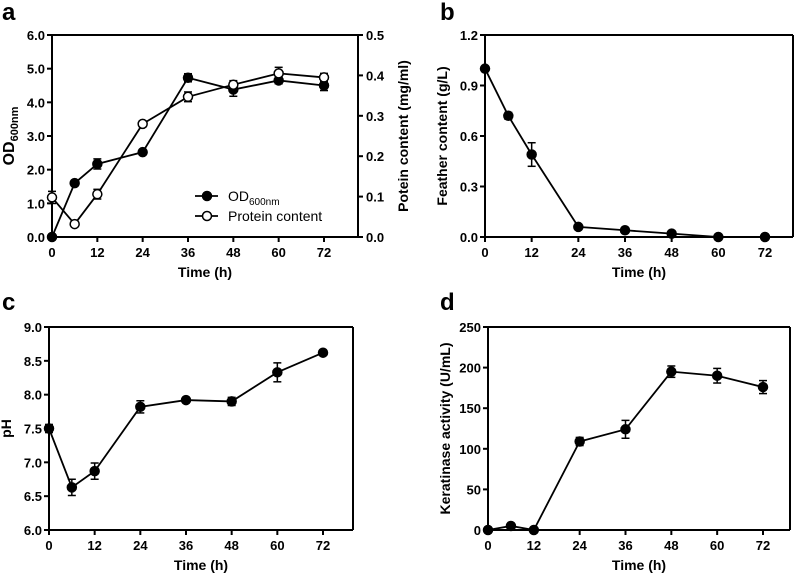  I want to click on panel-label: c, so click(8, 302).